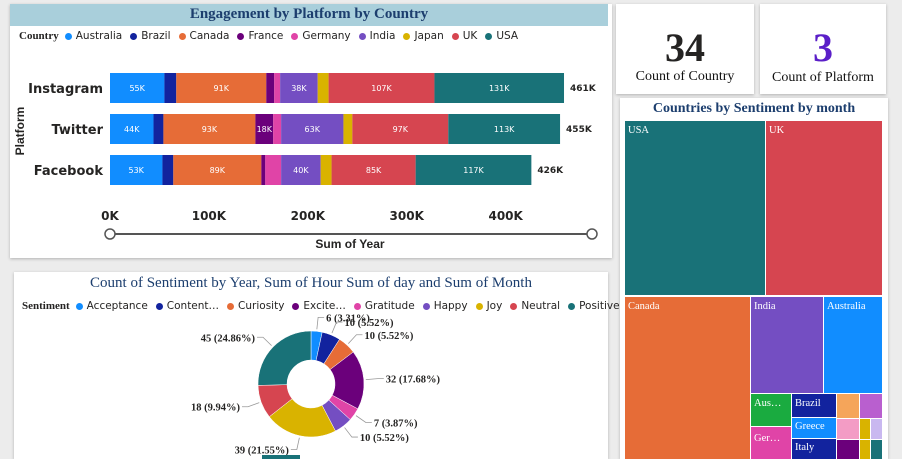  Describe the element at coordinates (384, 306) in the screenshot. I see `sentiment-legend-item: Gratitude` at that location.